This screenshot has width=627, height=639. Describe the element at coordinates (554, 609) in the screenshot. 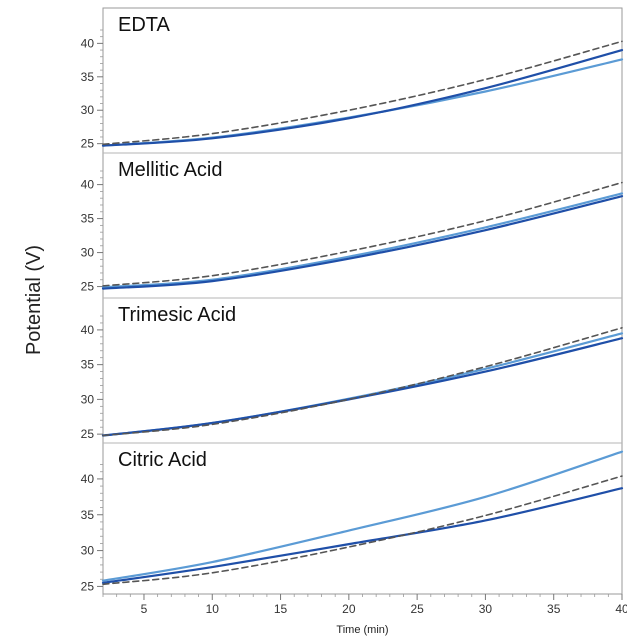

I see `x-tick-label: 35` at that location.